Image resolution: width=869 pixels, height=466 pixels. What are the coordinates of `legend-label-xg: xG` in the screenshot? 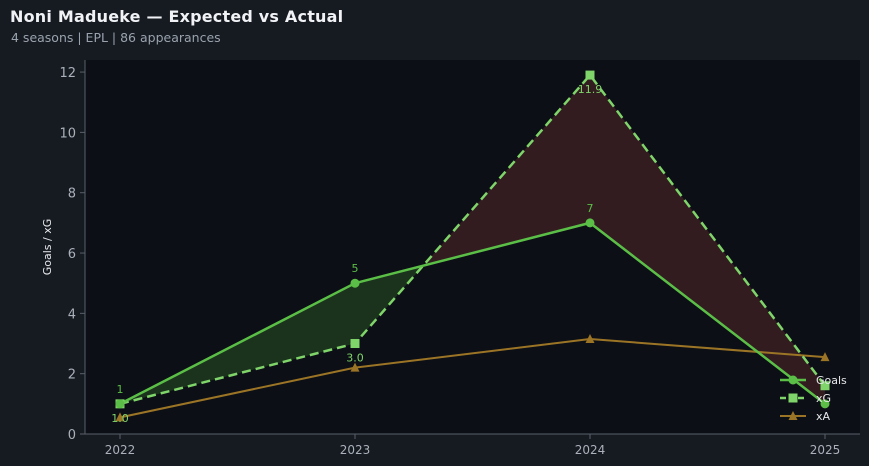 It's located at (823, 398).